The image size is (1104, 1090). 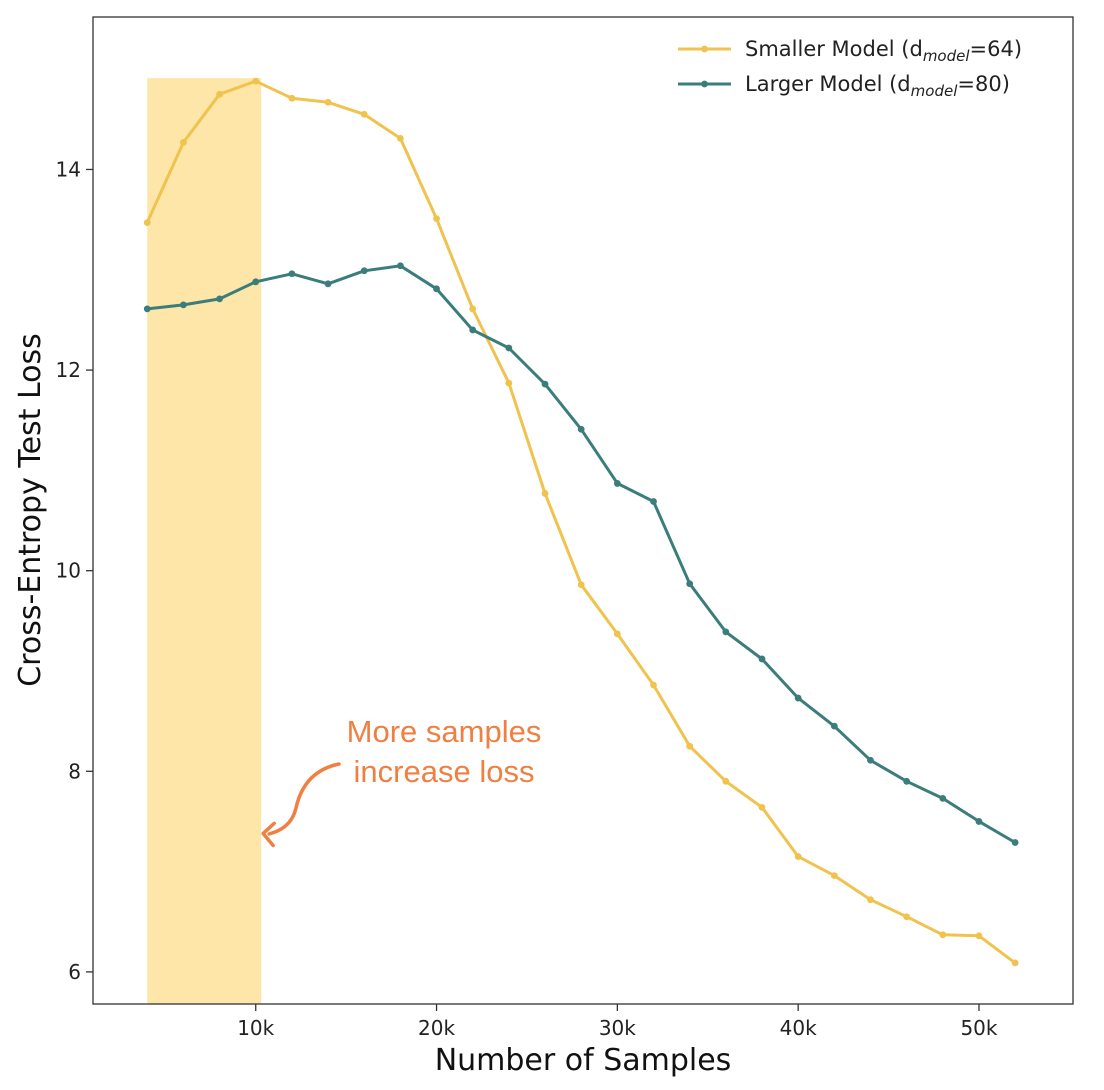 I want to click on y-tick-label: 8, so click(x=74, y=771).